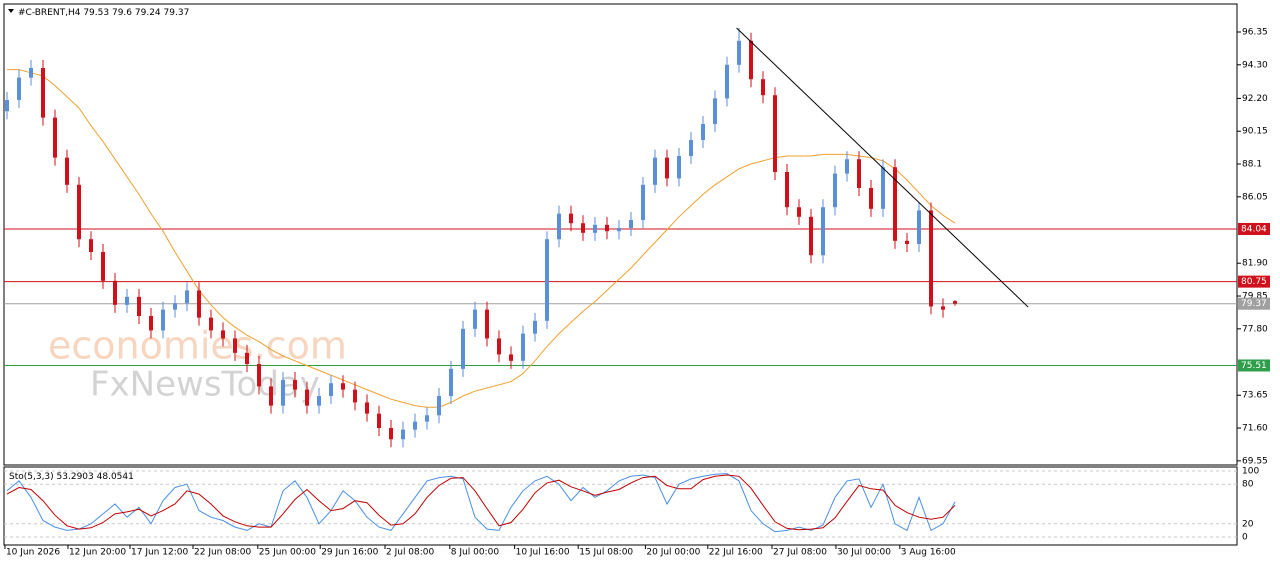 The width and height of the screenshot is (1280, 567). I want to click on x-tick-label: 22 Jul 16:00, so click(736, 553).